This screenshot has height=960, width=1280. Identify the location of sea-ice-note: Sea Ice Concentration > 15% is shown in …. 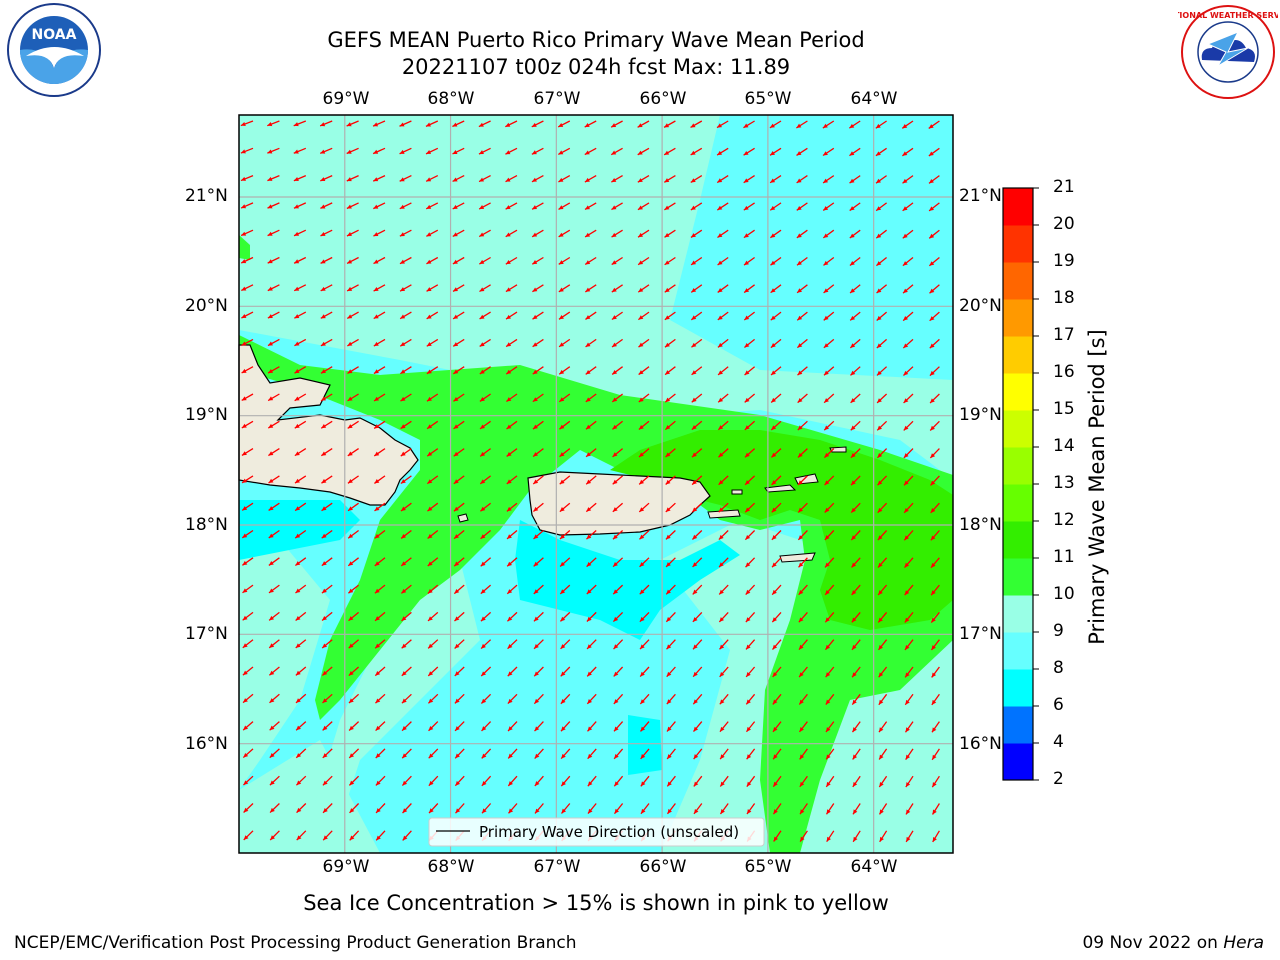
(596, 903).